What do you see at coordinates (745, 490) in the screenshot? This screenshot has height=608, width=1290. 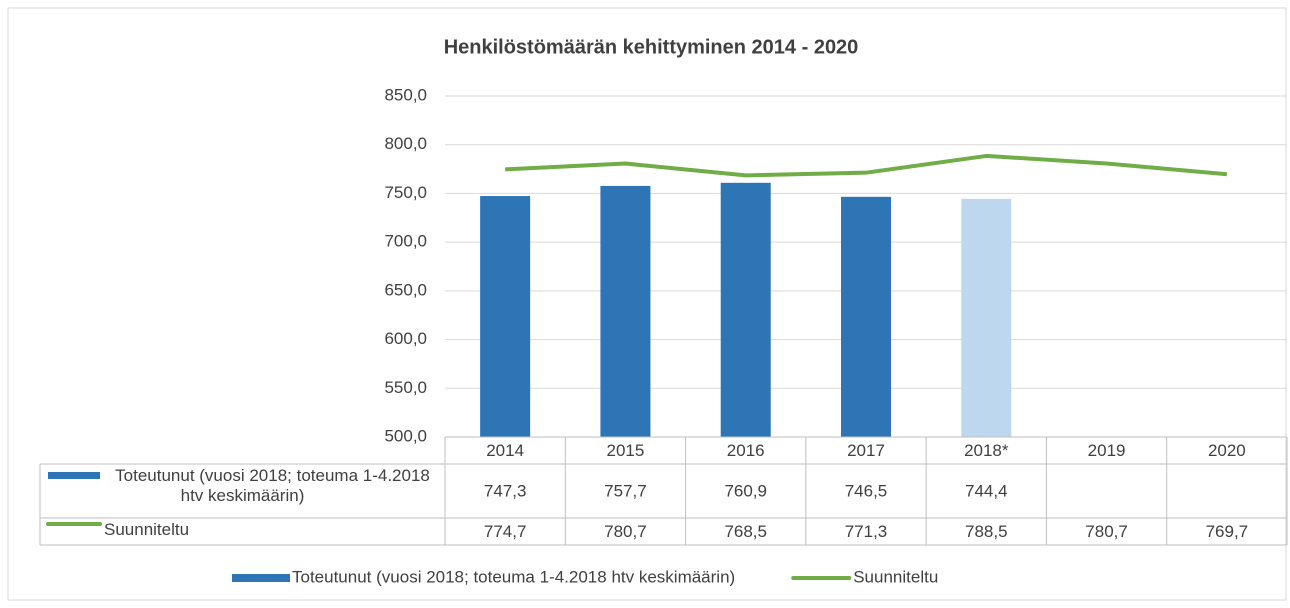 I see `table-value: 760,9` at bounding box center [745, 490].